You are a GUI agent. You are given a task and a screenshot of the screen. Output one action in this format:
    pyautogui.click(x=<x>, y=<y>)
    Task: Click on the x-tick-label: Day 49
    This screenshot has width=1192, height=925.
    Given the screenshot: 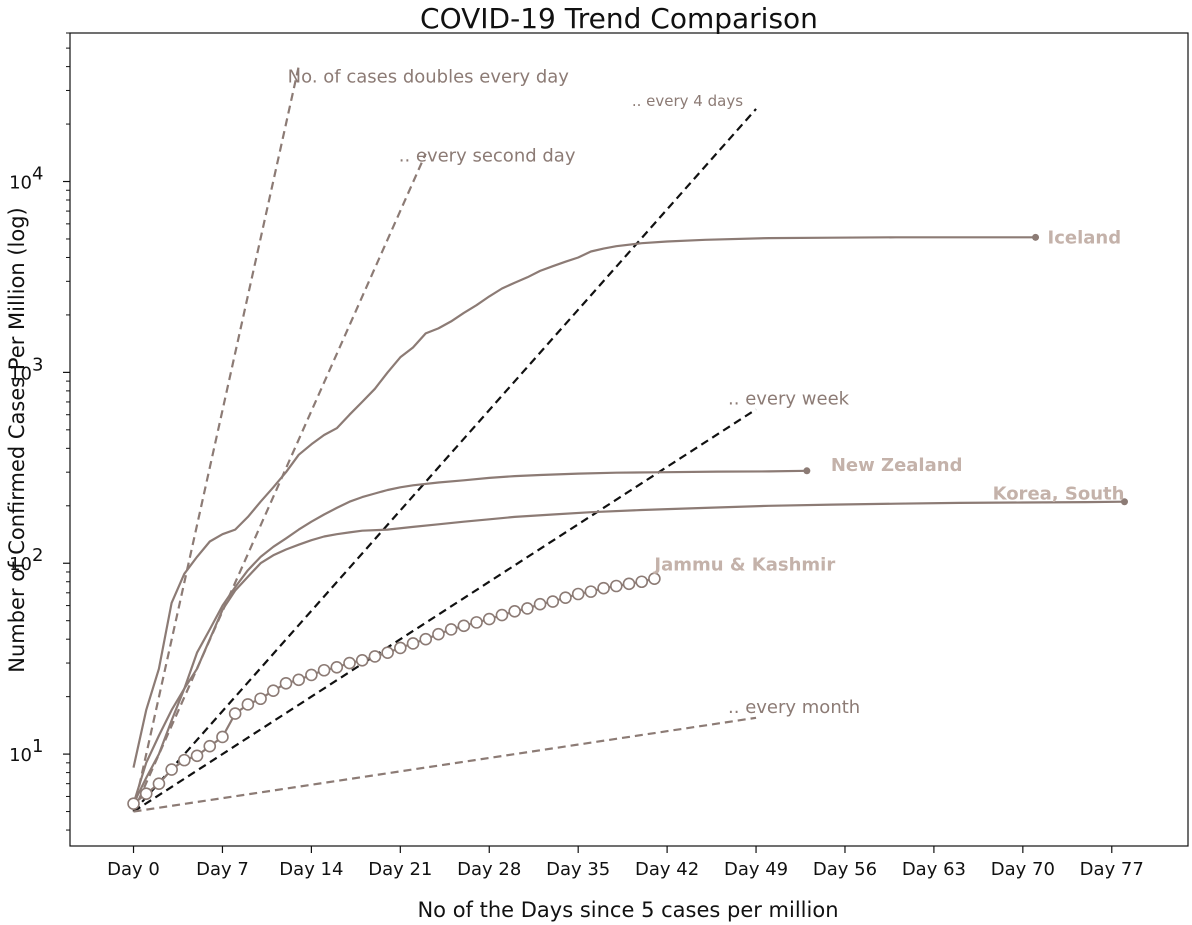 What is the action you would take?
    pyautogui.click(x=756, y=869)
    